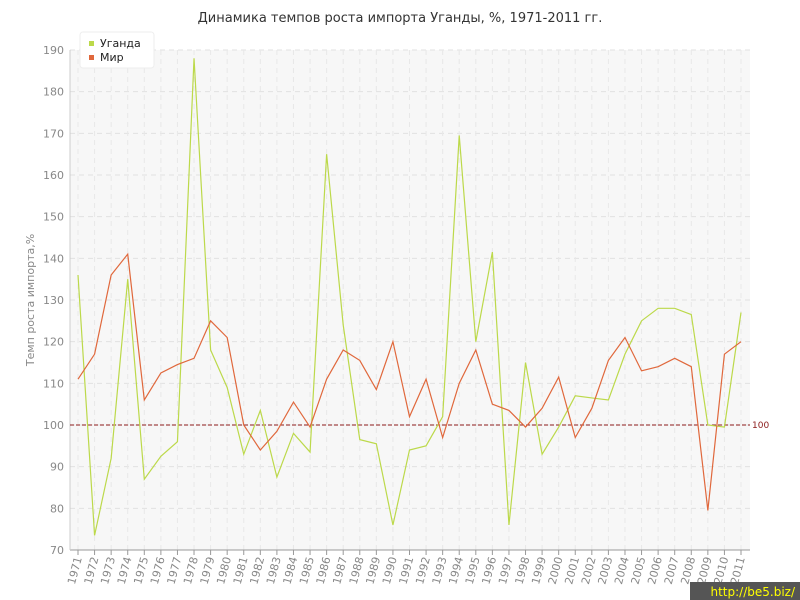 The image size is (800, 600). Describe the element at coordinates (53, 342) in the screenshot. I see `y-tick-label: 120` at that location.